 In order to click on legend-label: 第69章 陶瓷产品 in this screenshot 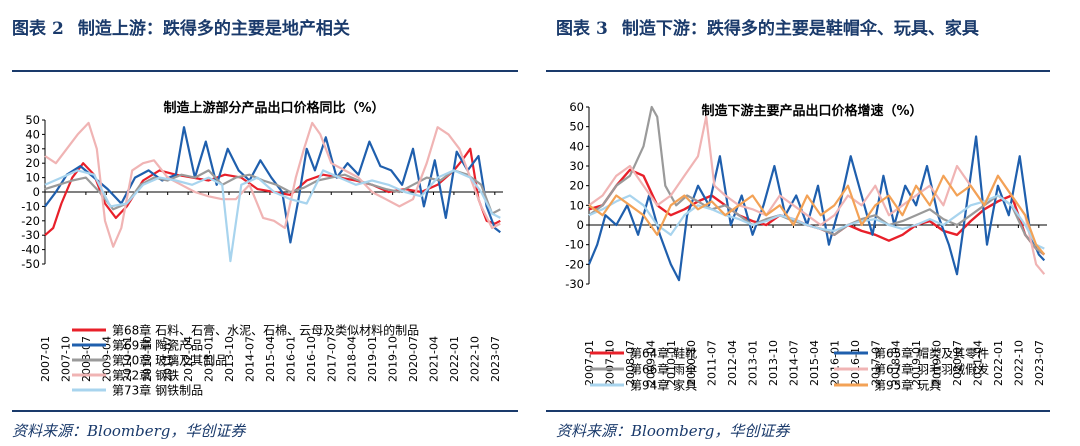, I will do `click(157, 345)`.